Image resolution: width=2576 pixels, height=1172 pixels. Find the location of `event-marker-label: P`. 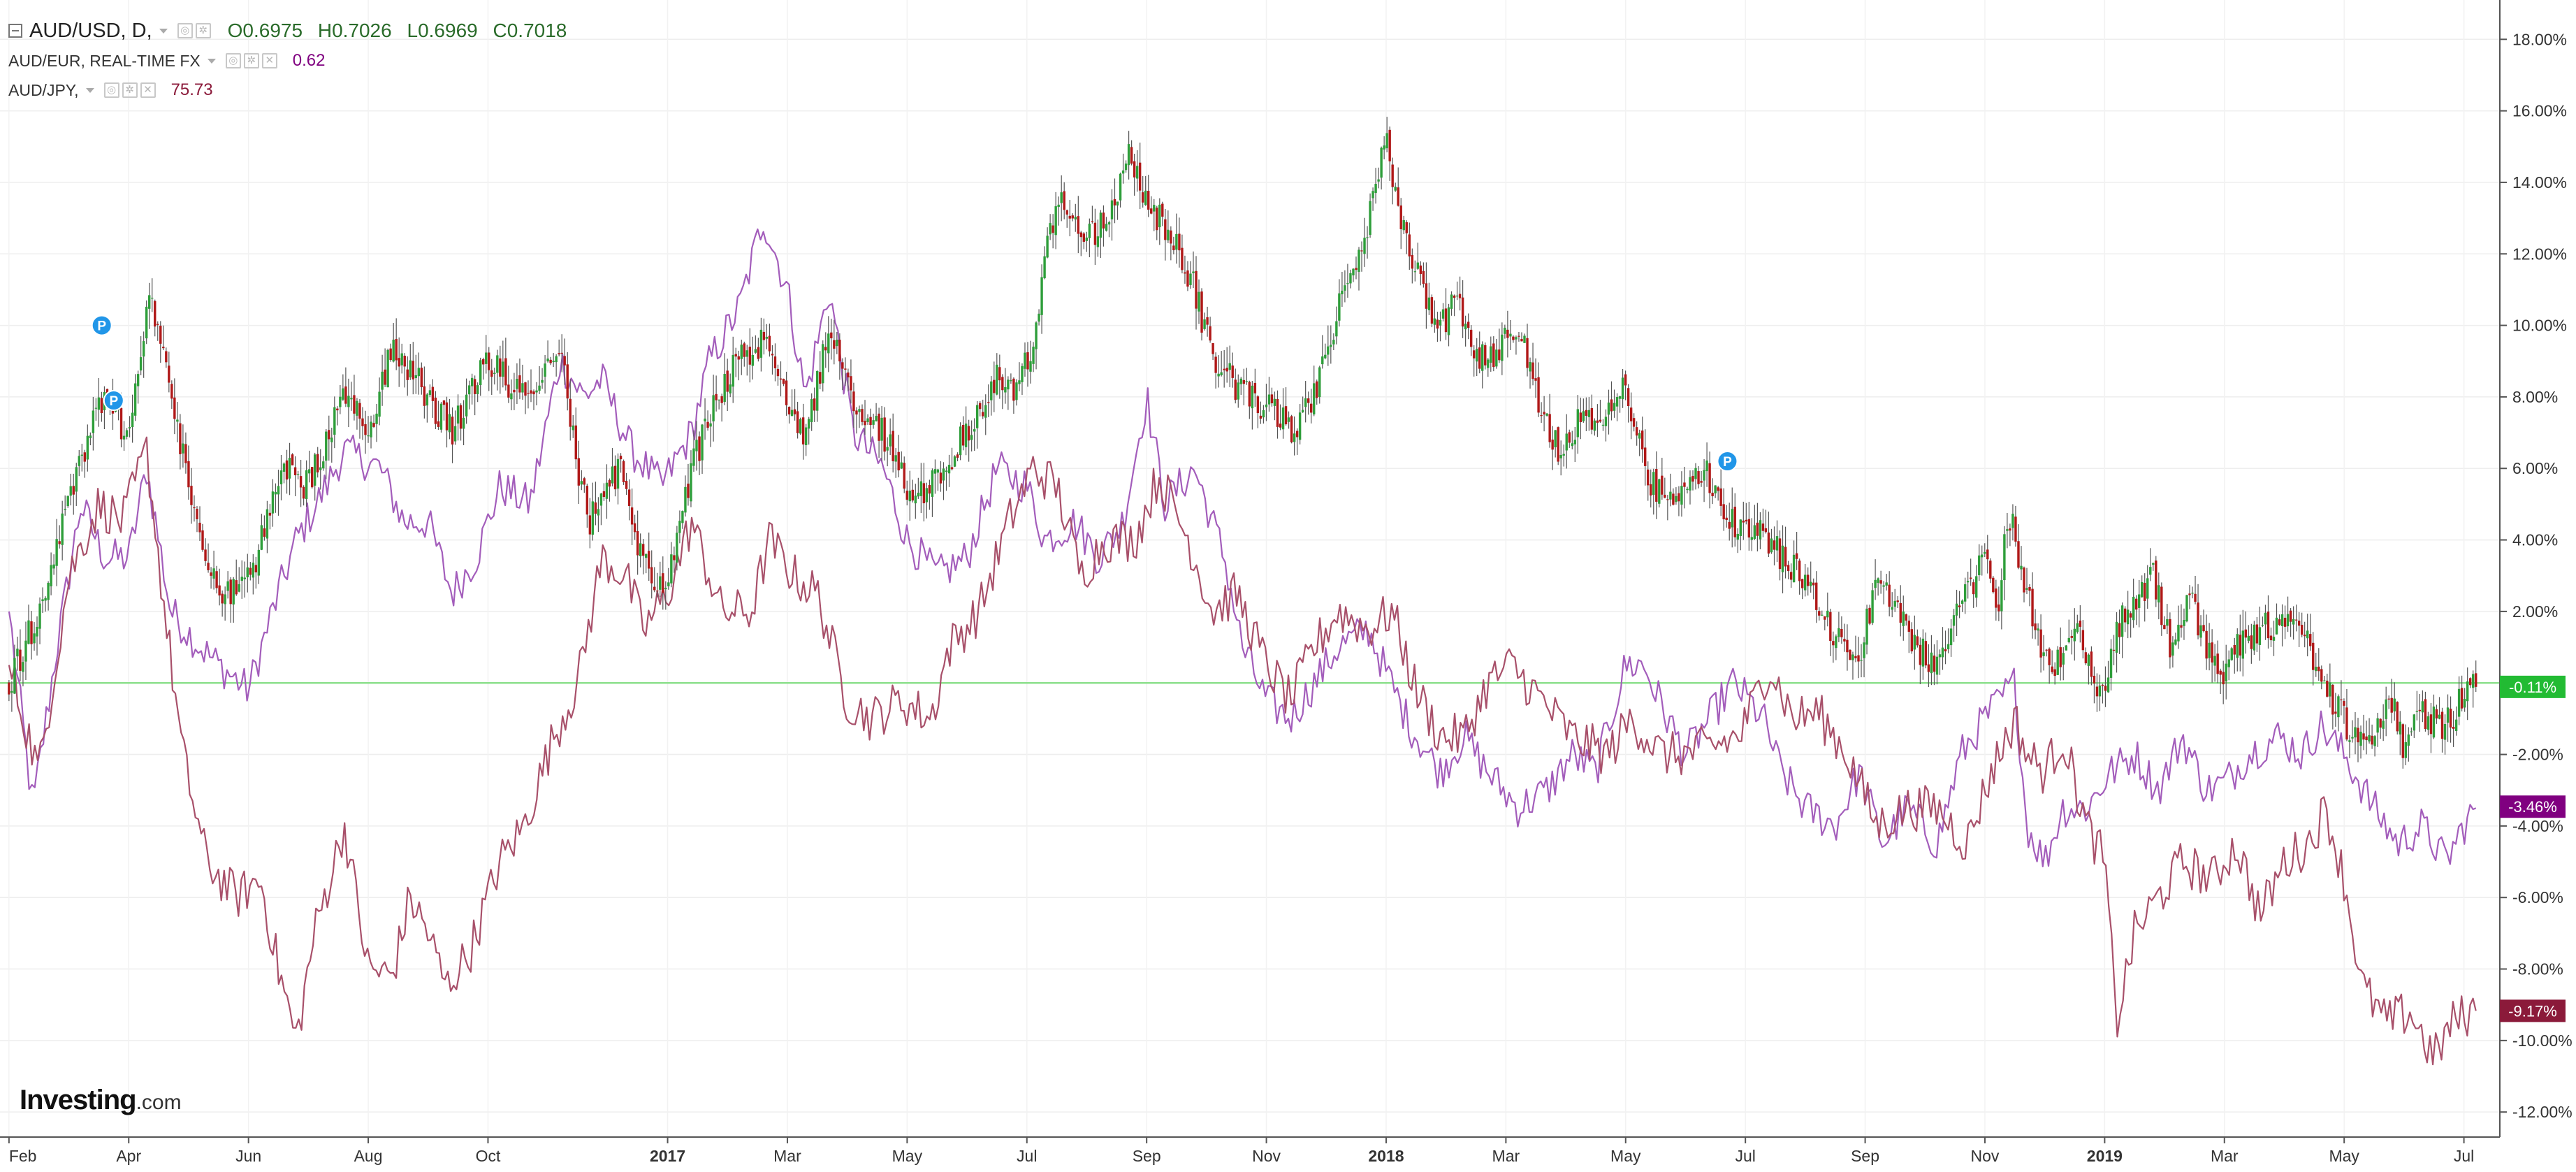

event-marker-label: P is located at coordinates (101, 326).